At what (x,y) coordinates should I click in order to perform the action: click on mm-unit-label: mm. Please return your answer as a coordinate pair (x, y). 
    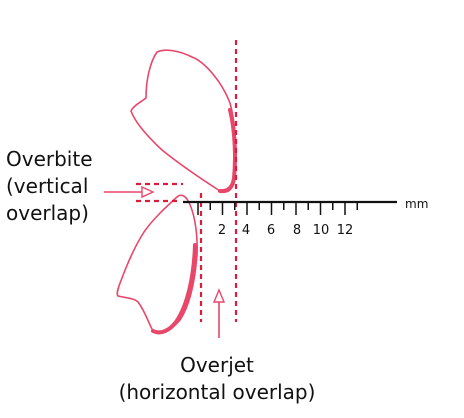
    Looking at the image, I should click on (416, 204).